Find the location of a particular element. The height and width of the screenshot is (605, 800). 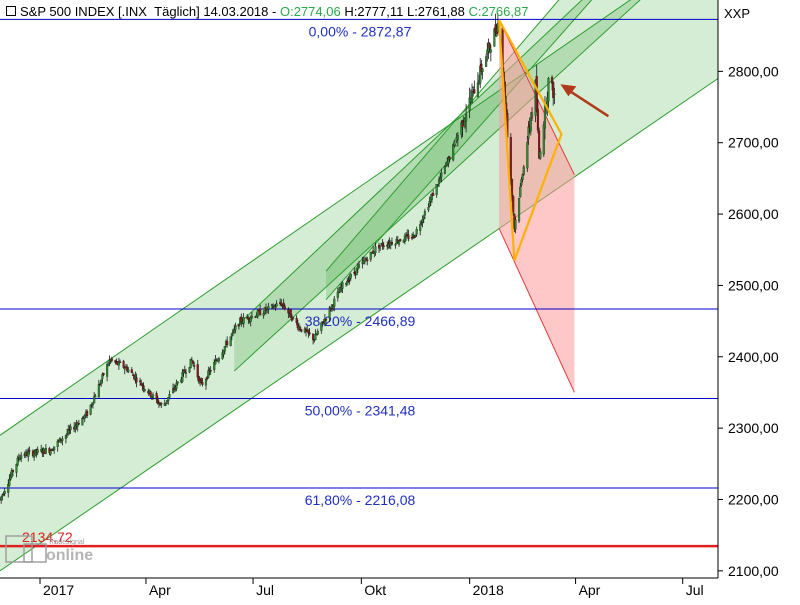

x-tick-label-4: 2018 is located at coordinates (488, 590).